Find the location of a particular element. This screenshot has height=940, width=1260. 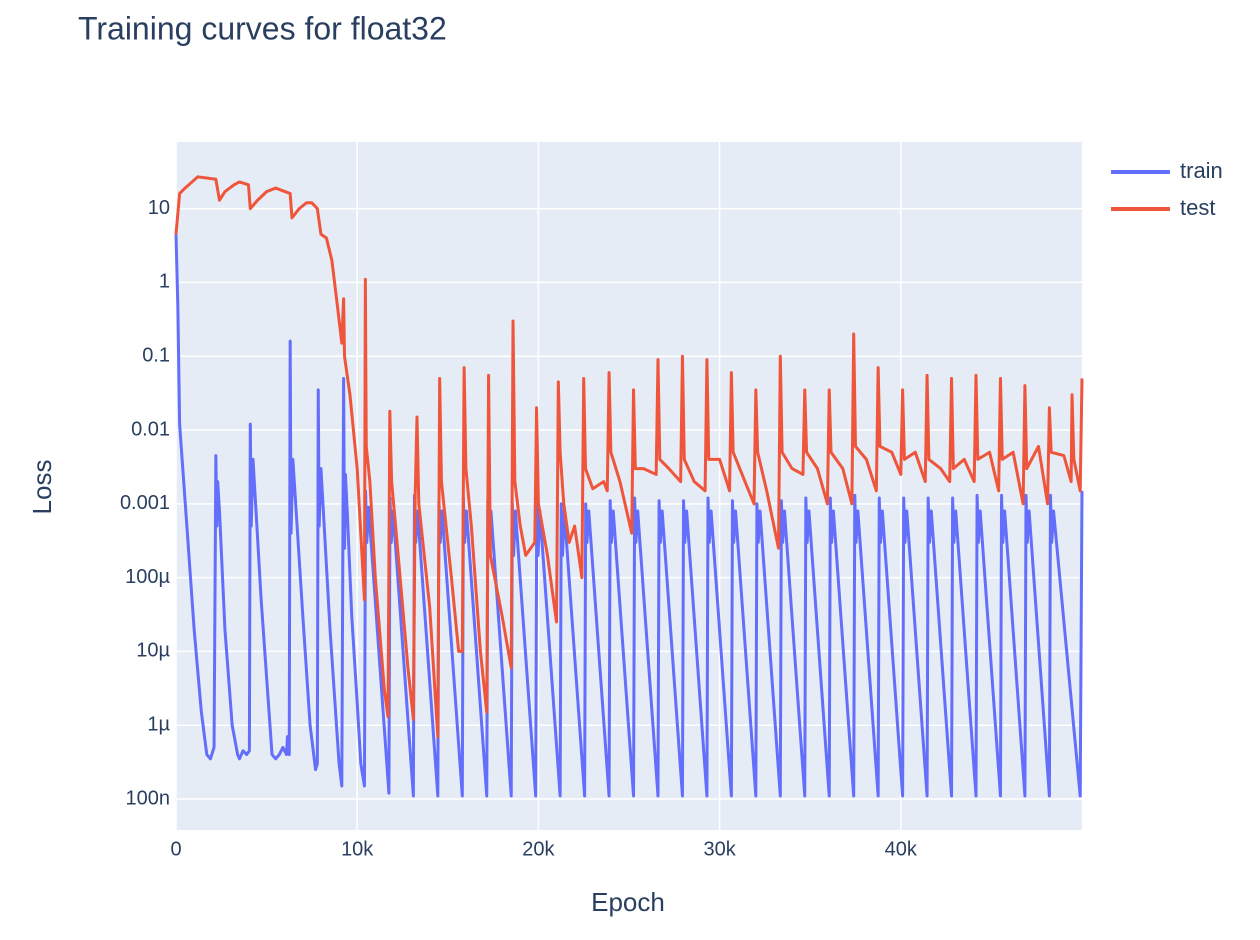

y-tick-label: 100µ is located at coordinates (147, 577).